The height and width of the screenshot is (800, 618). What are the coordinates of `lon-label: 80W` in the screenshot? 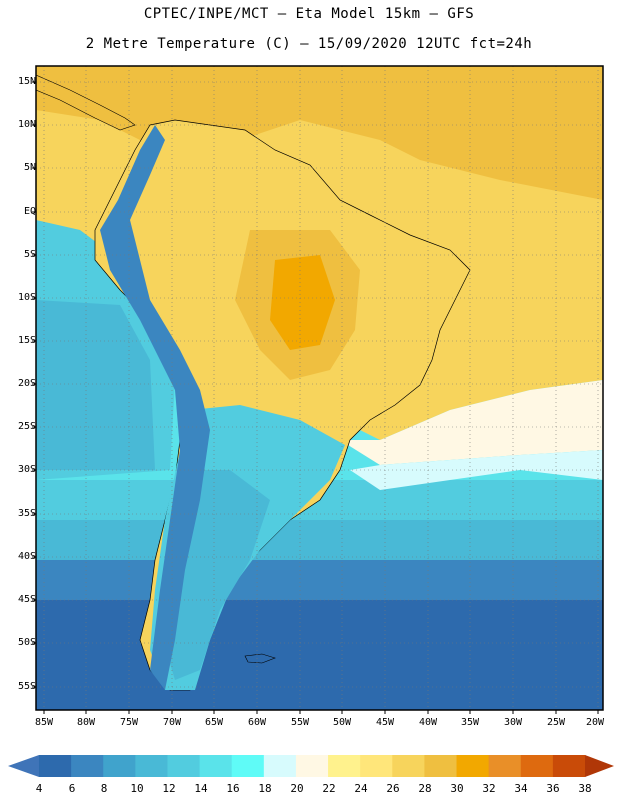 It's located at (86, 722).